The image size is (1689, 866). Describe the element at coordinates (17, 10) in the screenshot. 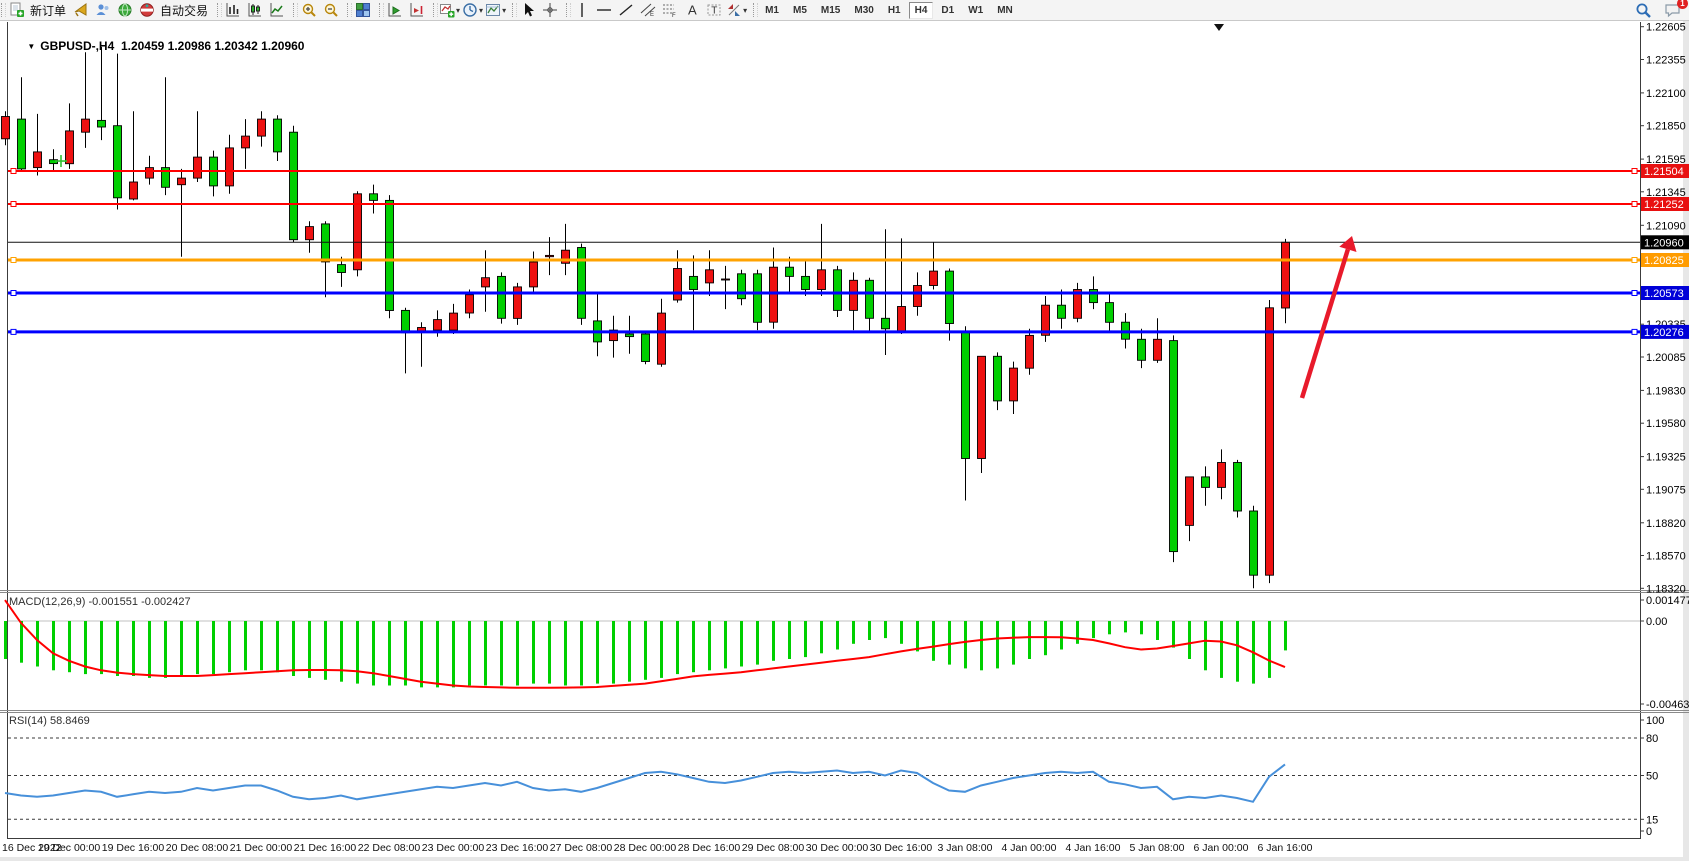

I see `new-order-icon` at that location.